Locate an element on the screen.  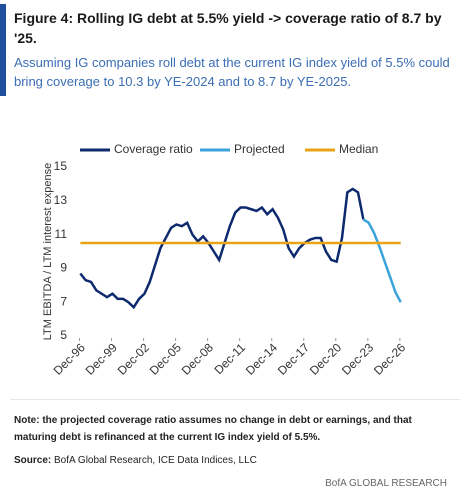
y-tick-label: 13 is located at coordinates (61, 200).